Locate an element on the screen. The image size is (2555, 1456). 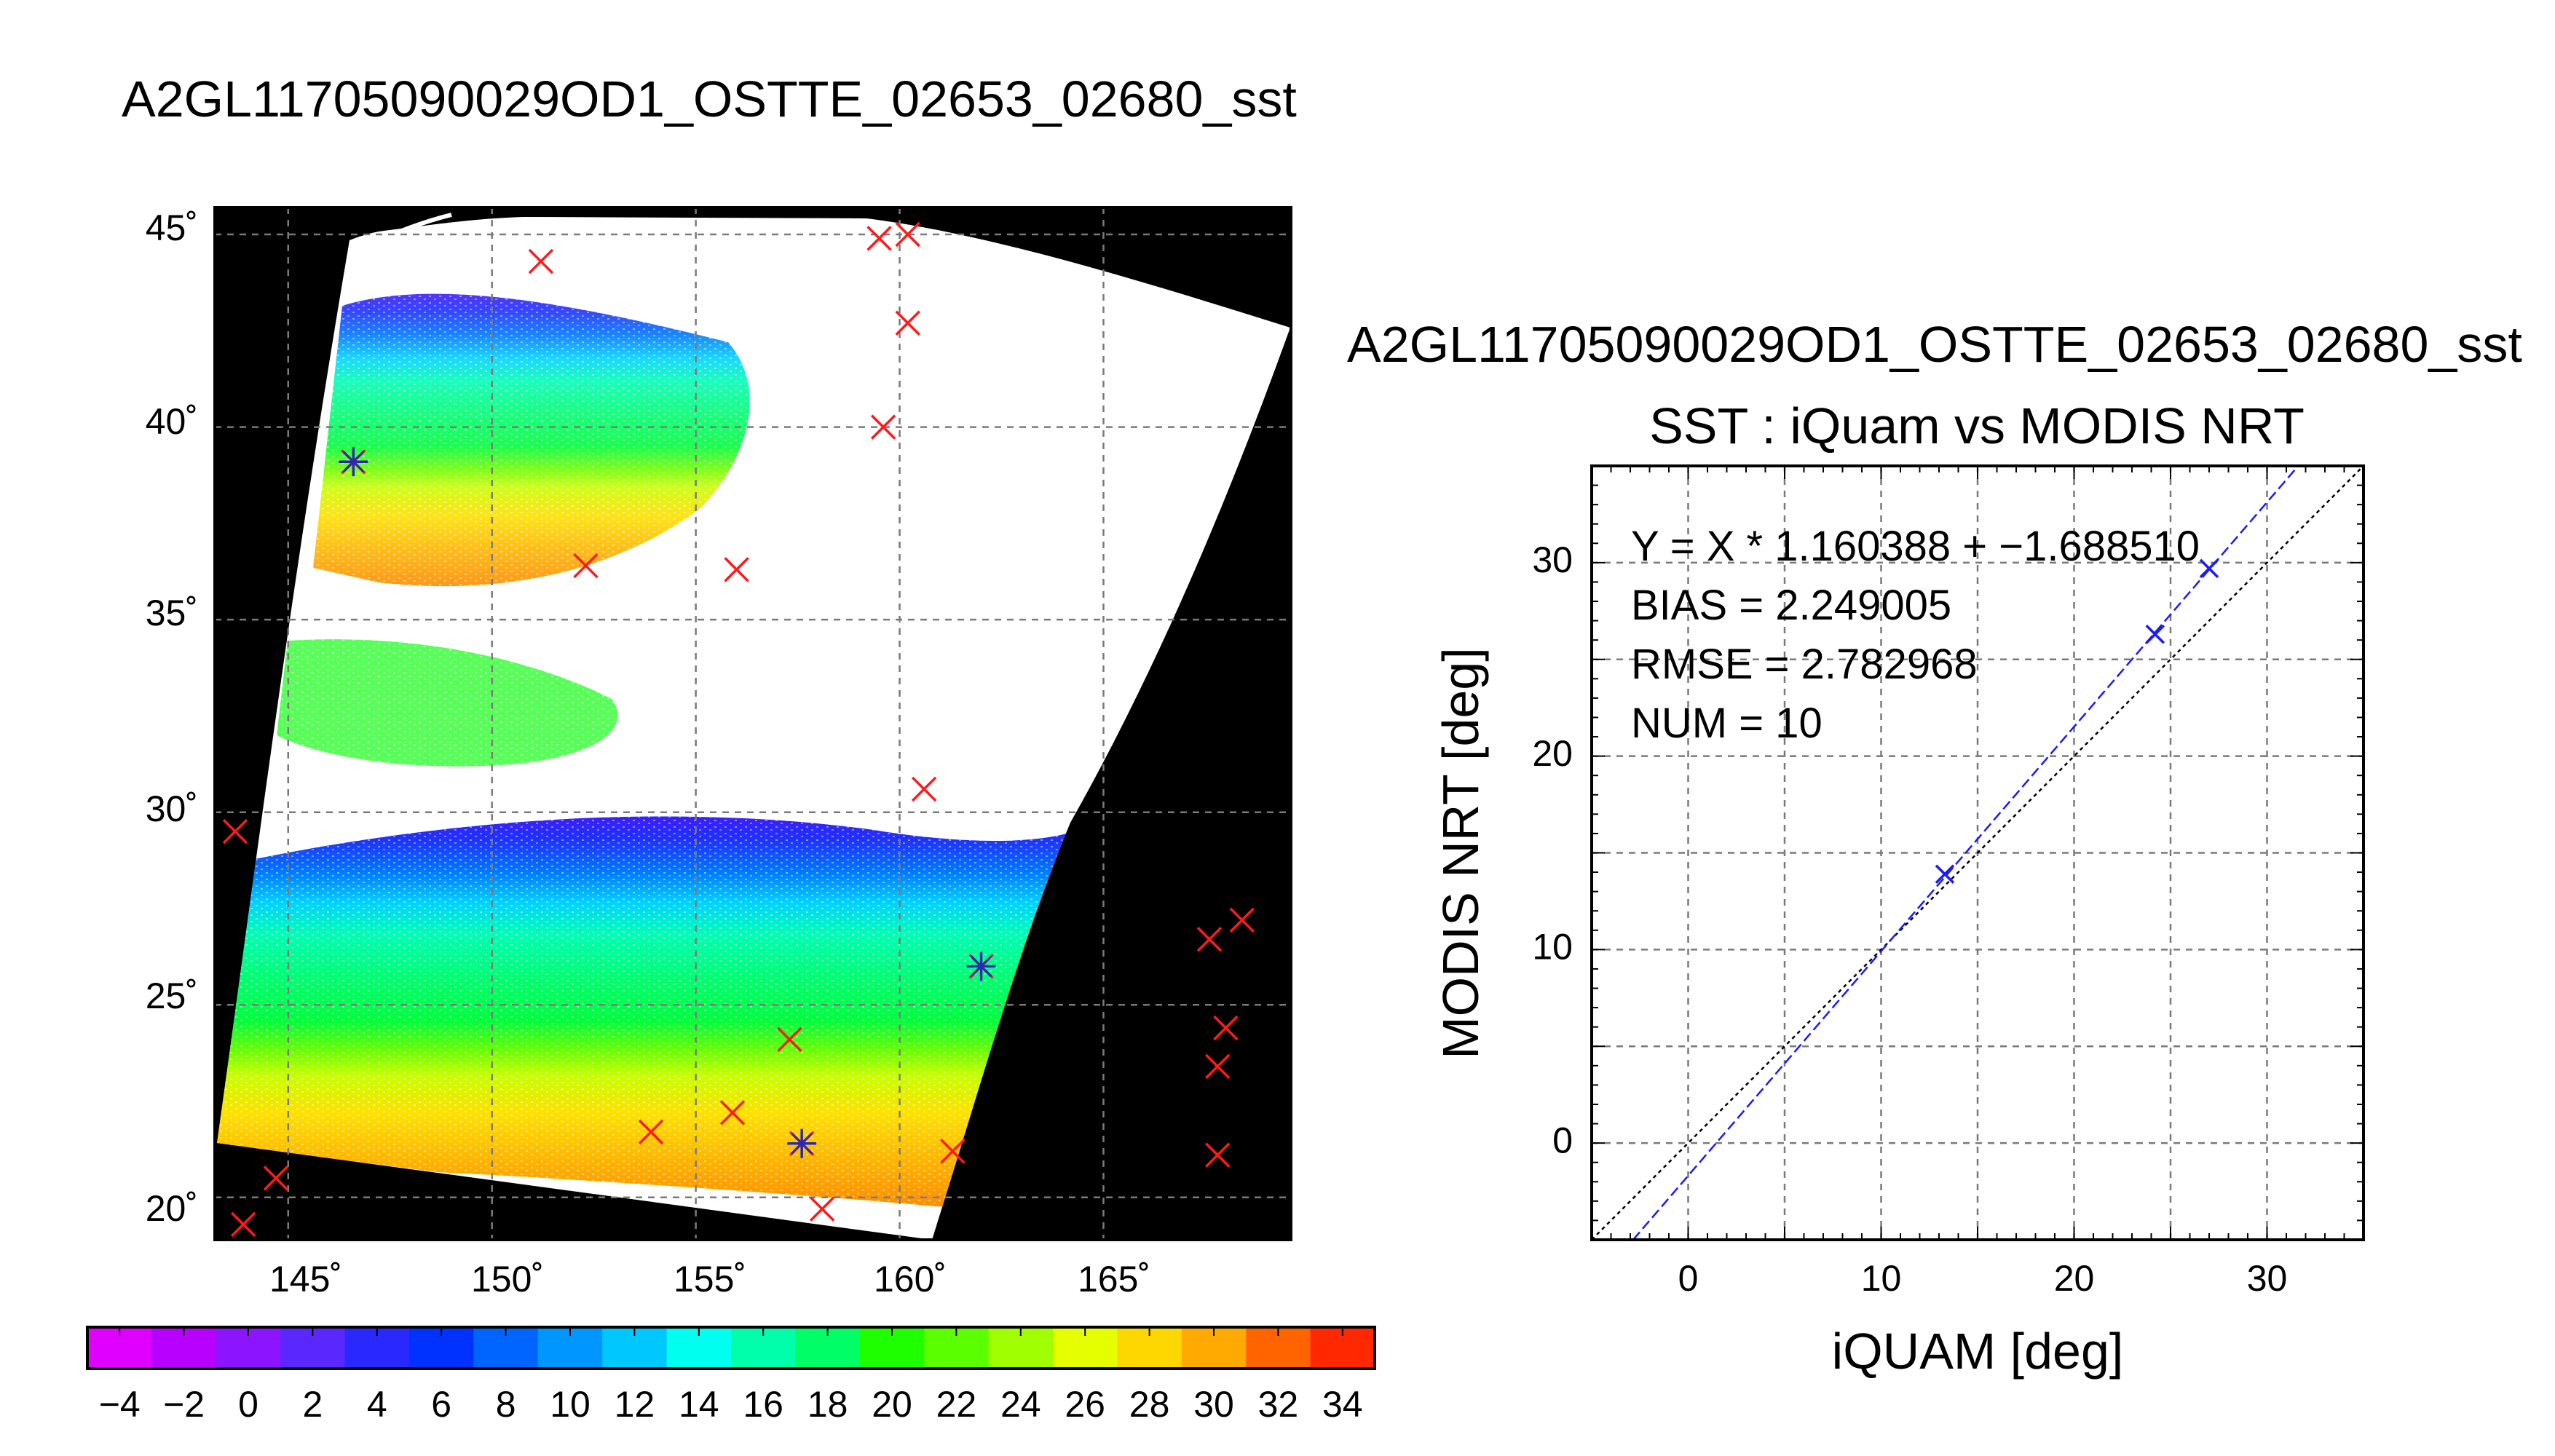
x-tick-label: 30 is located at coordinates (2267, 1278).